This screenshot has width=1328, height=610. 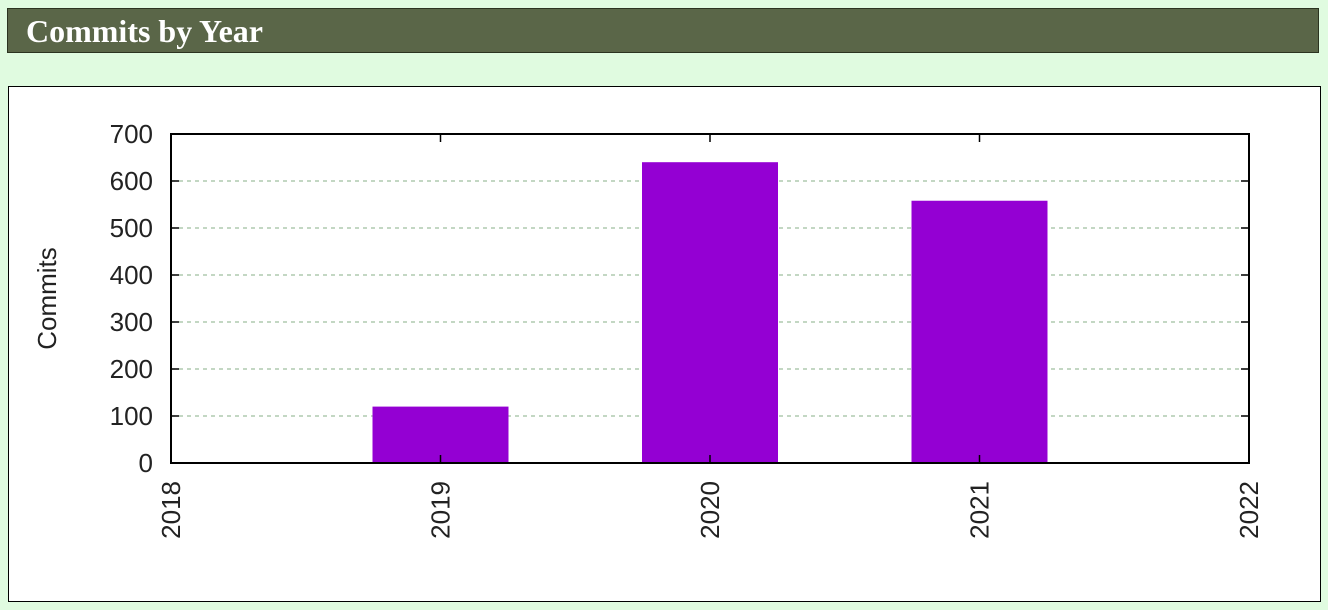 I want to click on y-tick-label: 400, so click(x=131, y=275).